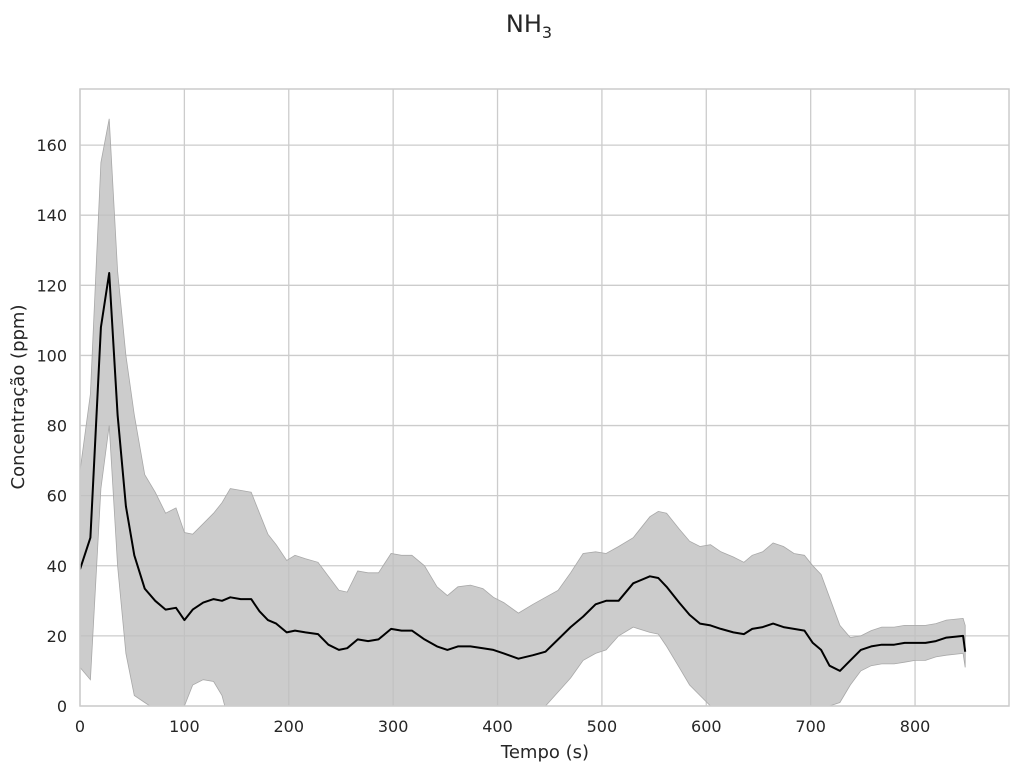  I want to click on y-tick-label-1: 20, so click(57, 636).